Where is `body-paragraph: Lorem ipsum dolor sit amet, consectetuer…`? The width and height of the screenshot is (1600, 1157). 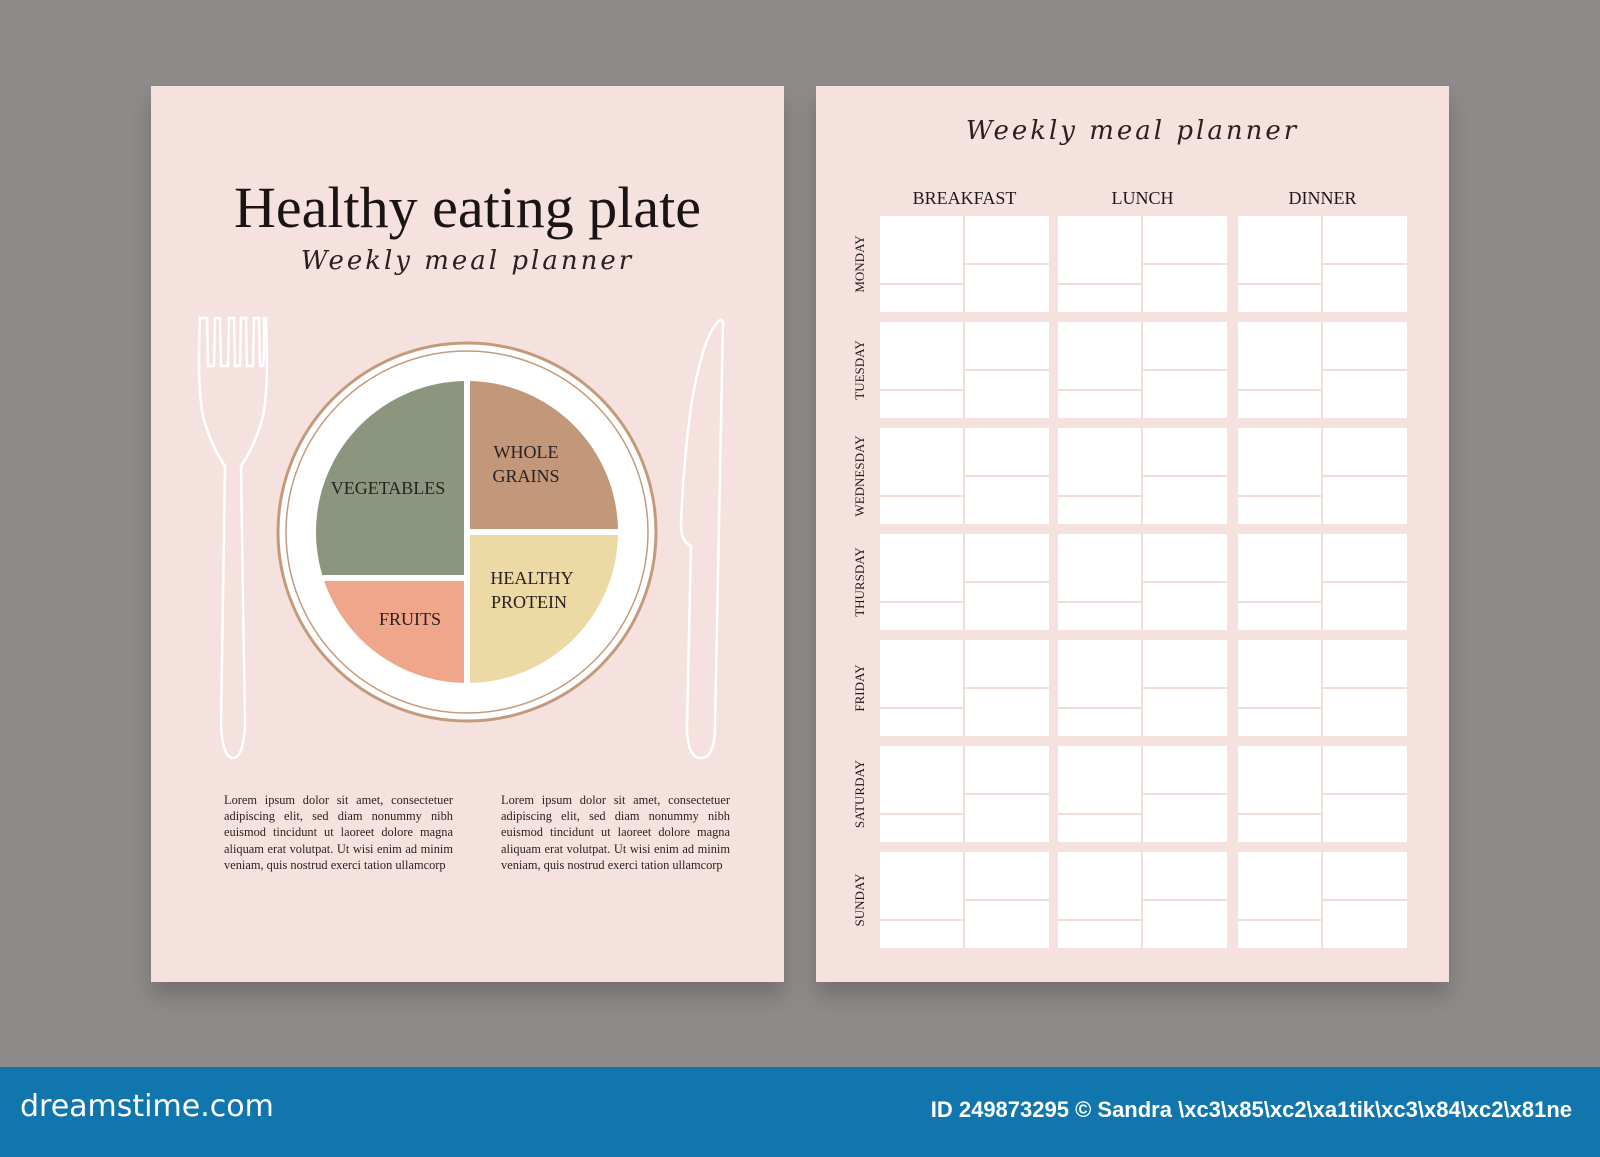
body-paragraph: Lorem ipsum dolor sit amet, consectetuer… is located at coordinates (338, 832).